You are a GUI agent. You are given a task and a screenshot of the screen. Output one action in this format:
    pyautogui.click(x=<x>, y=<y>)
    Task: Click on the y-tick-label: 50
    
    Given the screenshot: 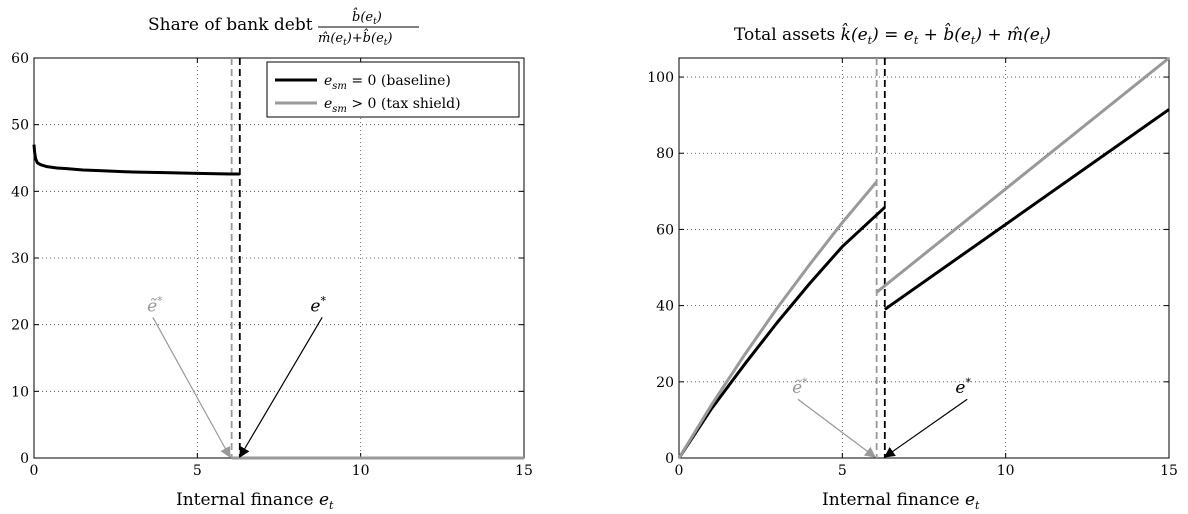 What is the action you would take?
    pyautogui.click(x=20, y=126)
    